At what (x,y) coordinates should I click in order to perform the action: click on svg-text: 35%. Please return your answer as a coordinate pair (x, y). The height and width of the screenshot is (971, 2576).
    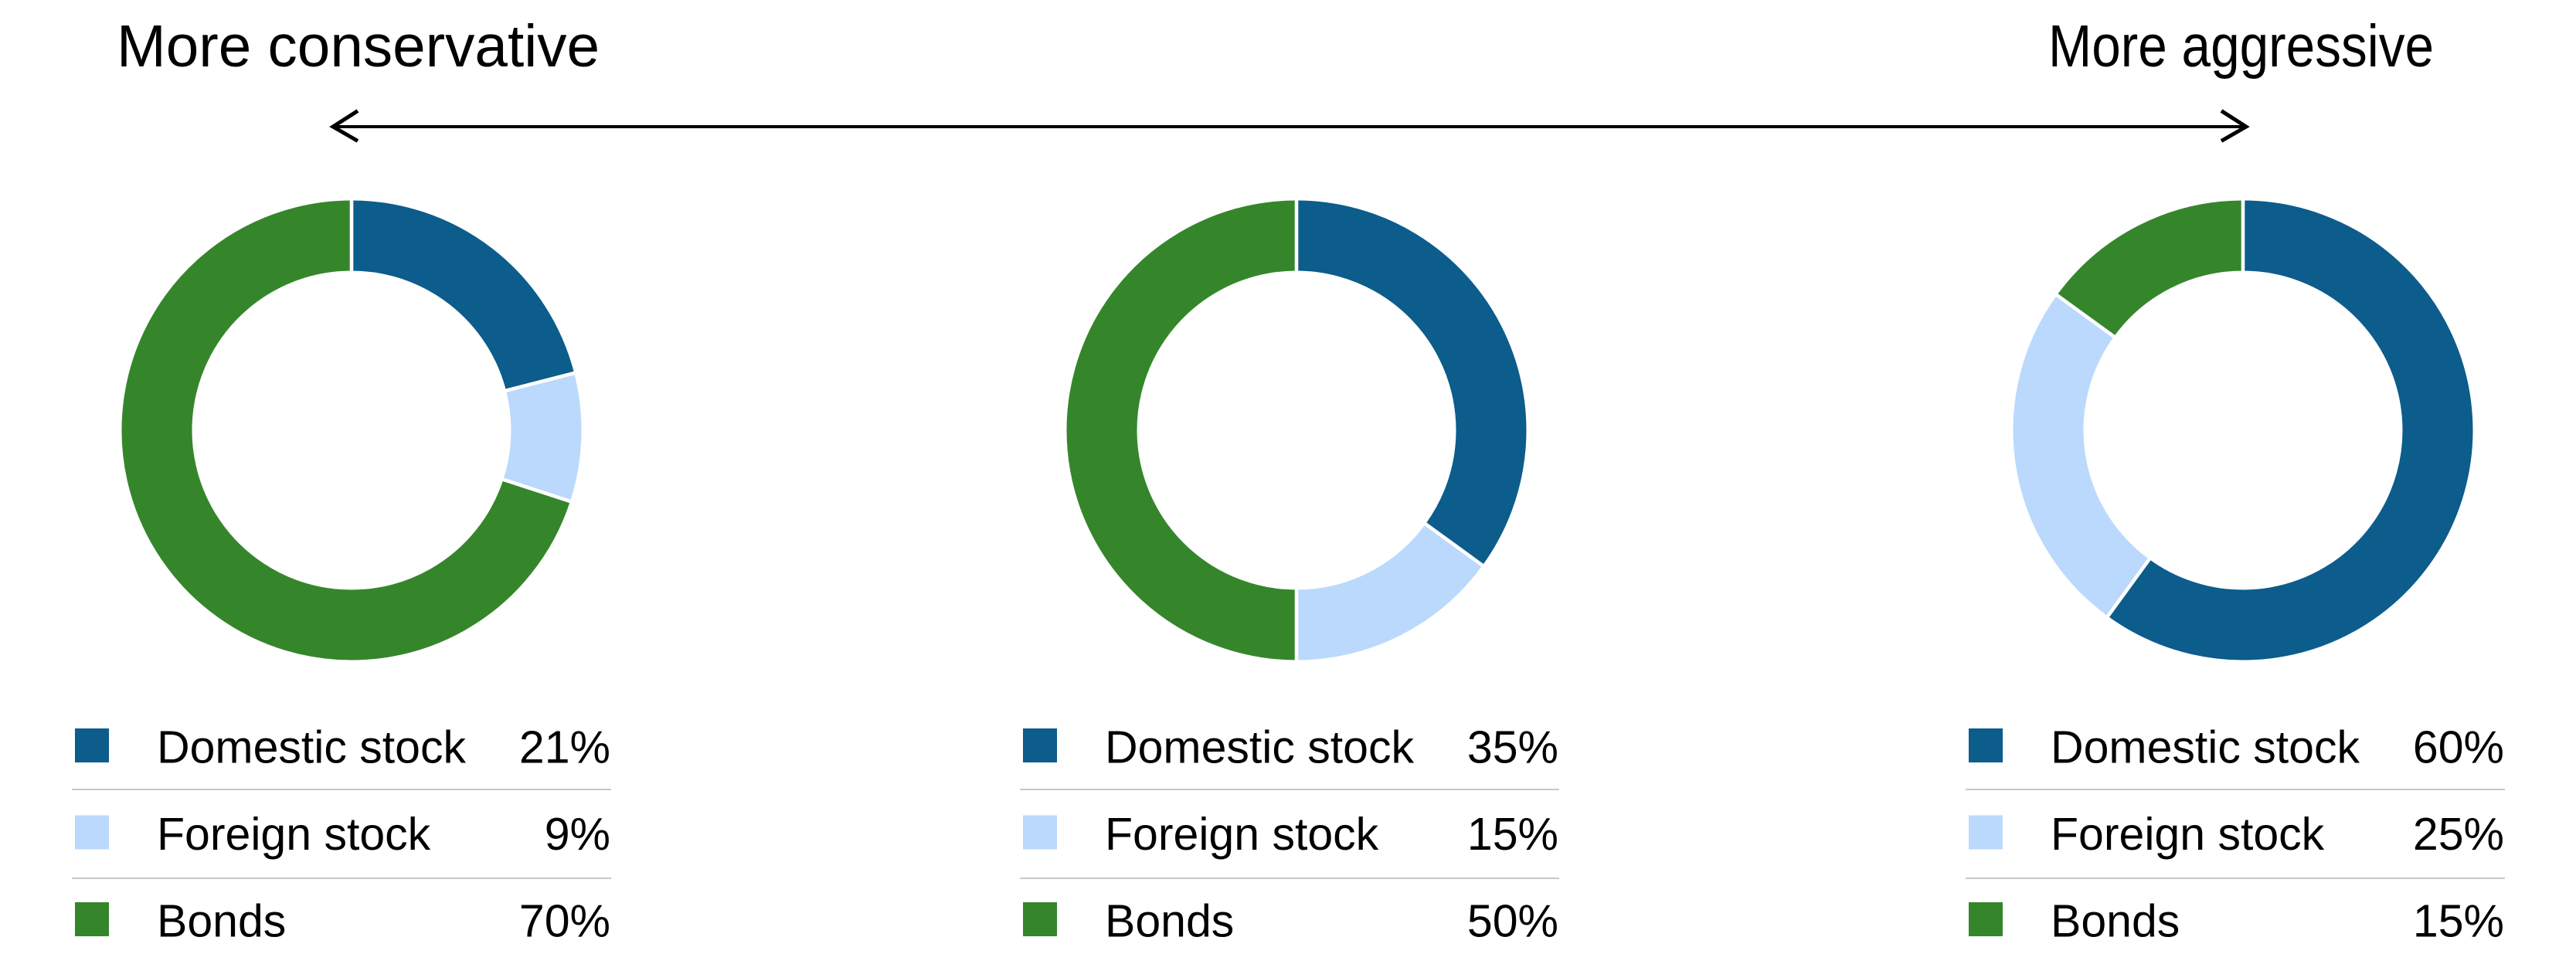
    Looking at the image, I should click on (1512, 748).